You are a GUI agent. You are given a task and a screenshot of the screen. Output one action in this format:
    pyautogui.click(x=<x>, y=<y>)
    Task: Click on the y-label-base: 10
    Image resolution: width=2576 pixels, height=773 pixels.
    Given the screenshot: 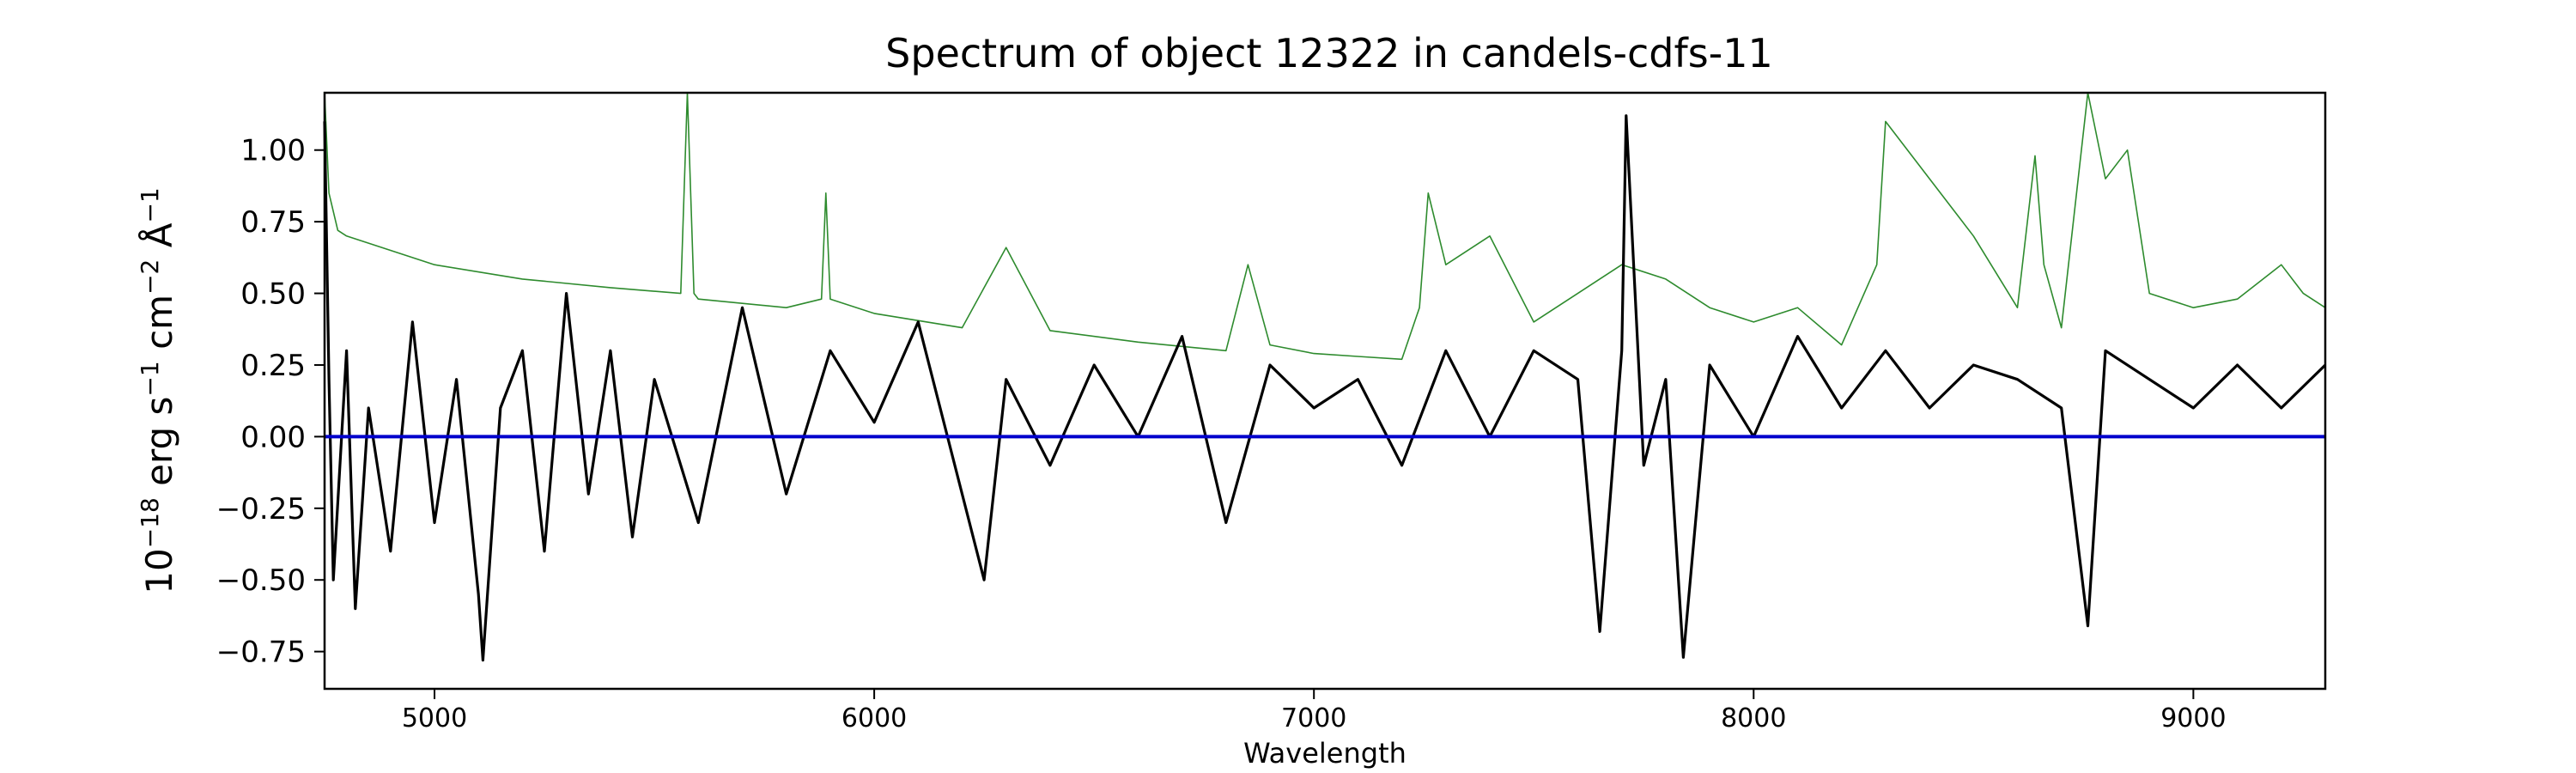 What is the action you would take?
    pyautogui.click(x=159, y=570)
    